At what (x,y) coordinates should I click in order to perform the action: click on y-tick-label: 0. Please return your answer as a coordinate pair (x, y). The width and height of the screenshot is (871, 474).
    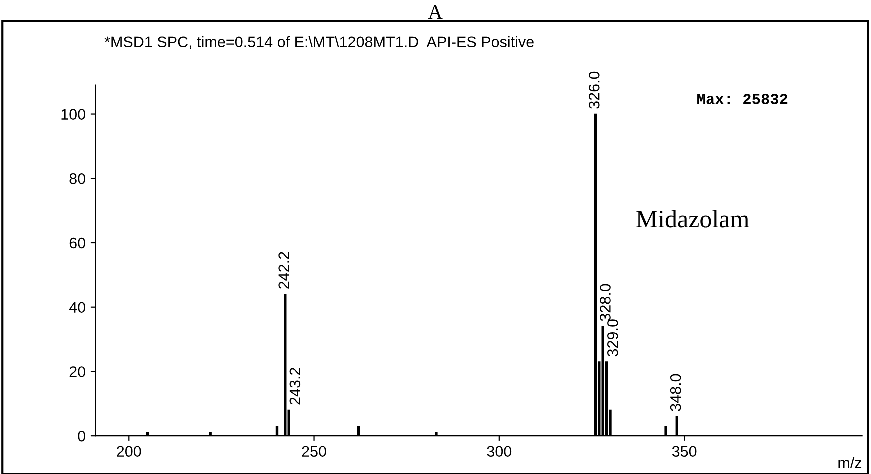
    Looking at the image, I should click on (82, 436).